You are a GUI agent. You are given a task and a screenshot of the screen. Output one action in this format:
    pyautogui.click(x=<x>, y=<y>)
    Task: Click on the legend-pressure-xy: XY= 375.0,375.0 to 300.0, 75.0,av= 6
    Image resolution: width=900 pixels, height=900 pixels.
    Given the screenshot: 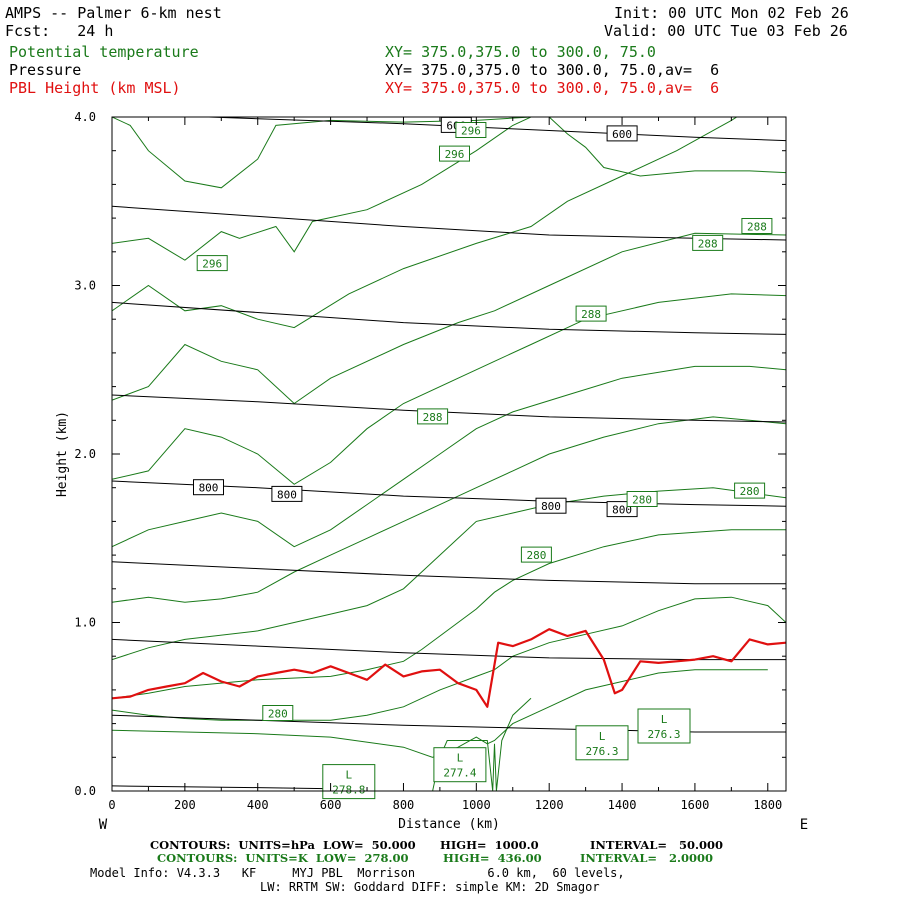 What is the action you would take?
    pyautogui.click(x=552, y=70)
    